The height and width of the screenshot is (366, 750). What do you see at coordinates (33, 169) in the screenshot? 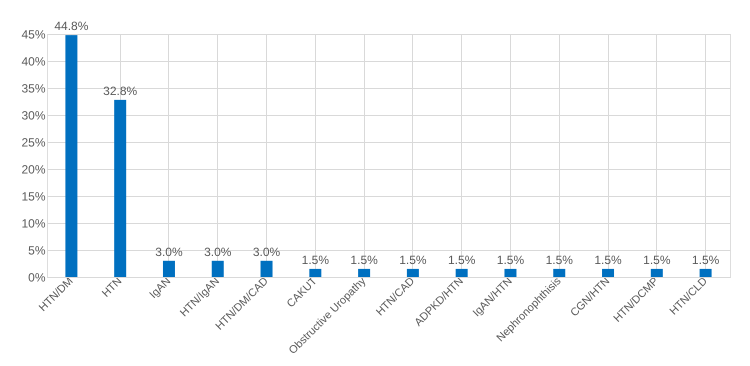
I see `y-tick-label: 20%` at bounding box center [33, 169].